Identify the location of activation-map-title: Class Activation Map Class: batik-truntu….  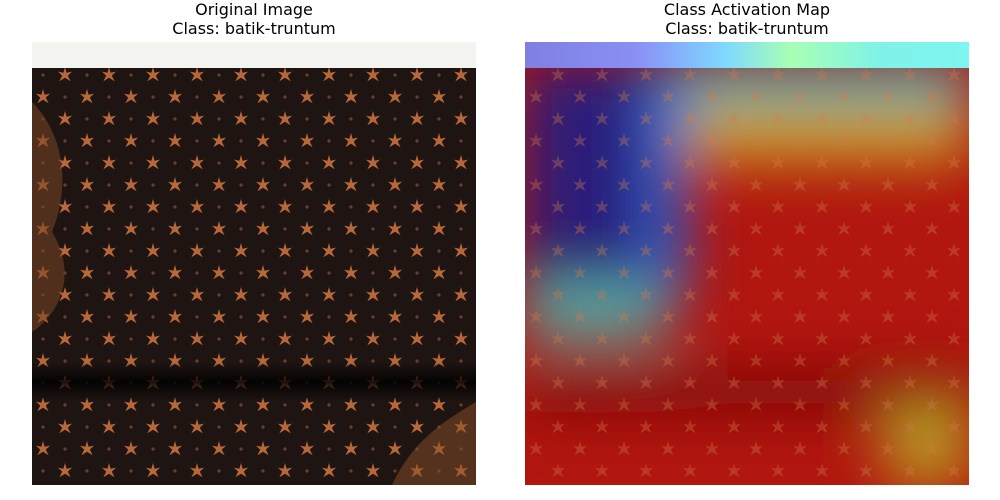
(747, 19).